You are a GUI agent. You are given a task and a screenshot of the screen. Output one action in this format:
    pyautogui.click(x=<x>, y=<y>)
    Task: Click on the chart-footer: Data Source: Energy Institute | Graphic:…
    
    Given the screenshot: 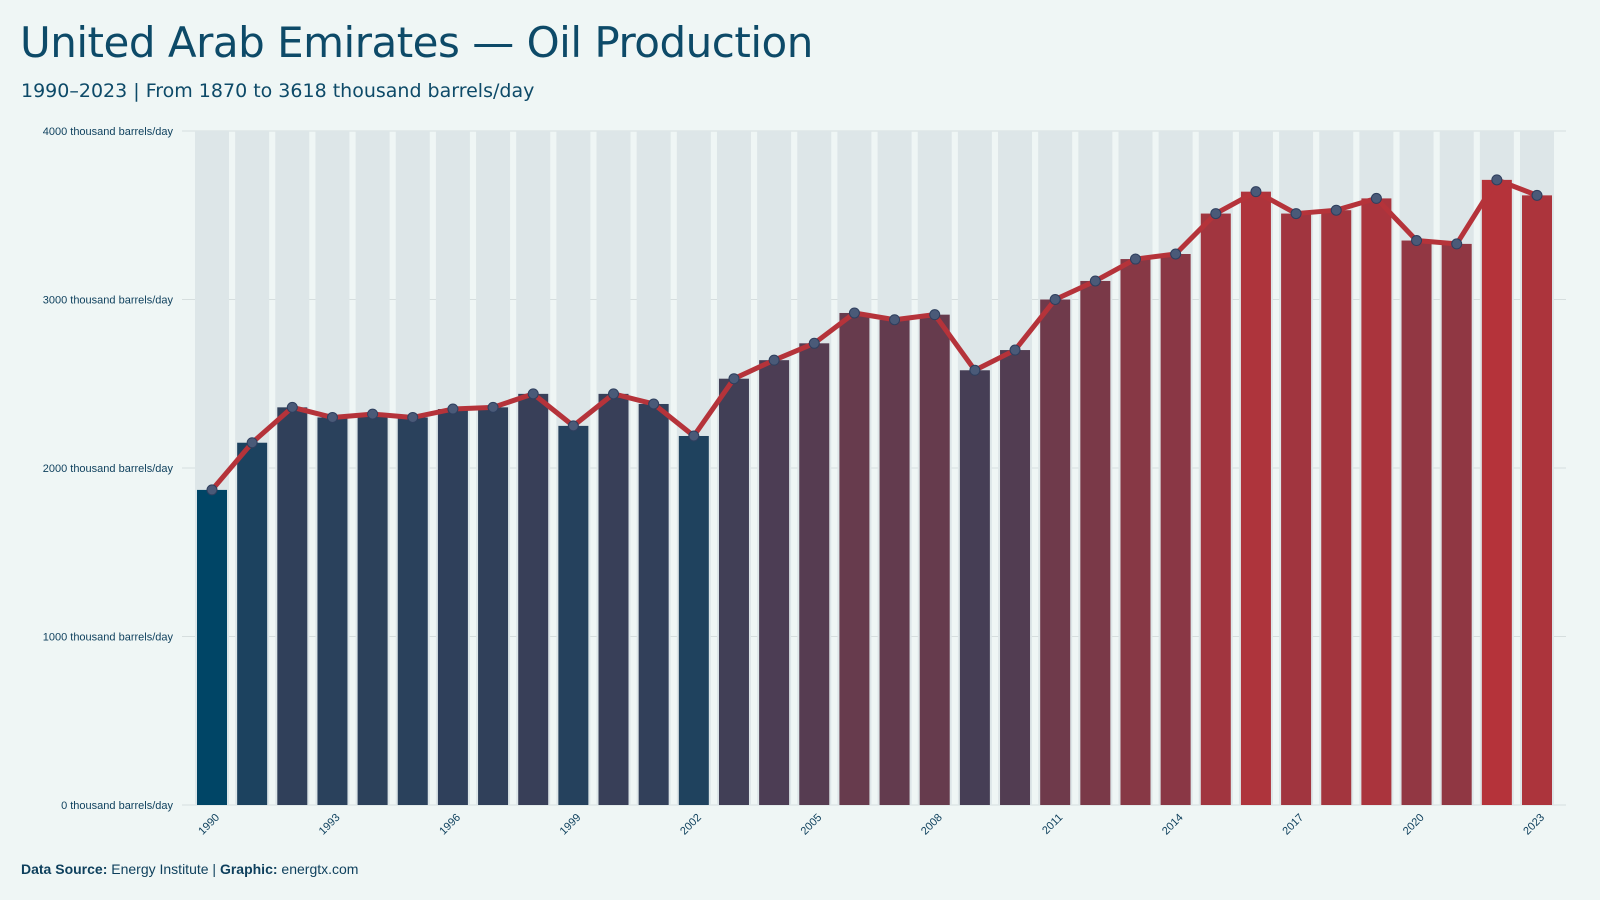 What is the action you would take?
    pyautogui.click(x=189, y=869)
    